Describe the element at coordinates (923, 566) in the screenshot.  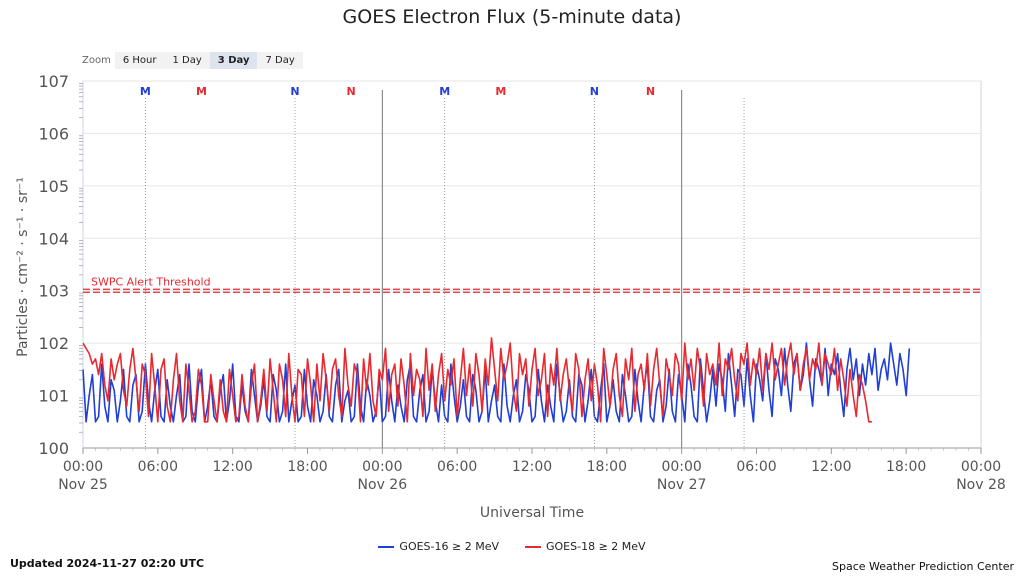
I see `credit-text: Space Weather Prediction Center` at that location.